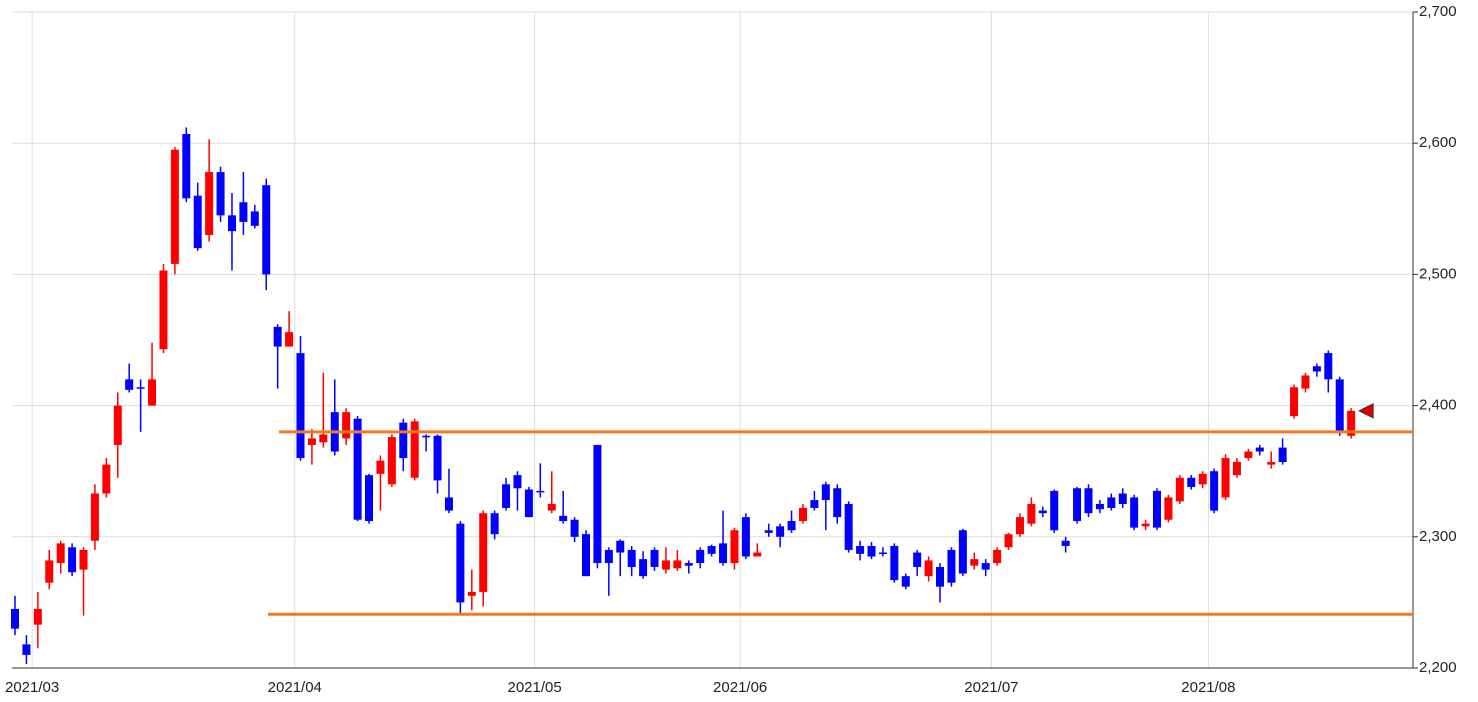 This screenshot has height=702, width=1478. Describe the element at coordinates (991, 687) in the screenshot. I see `x-tick-label: 2021/07` at that location.